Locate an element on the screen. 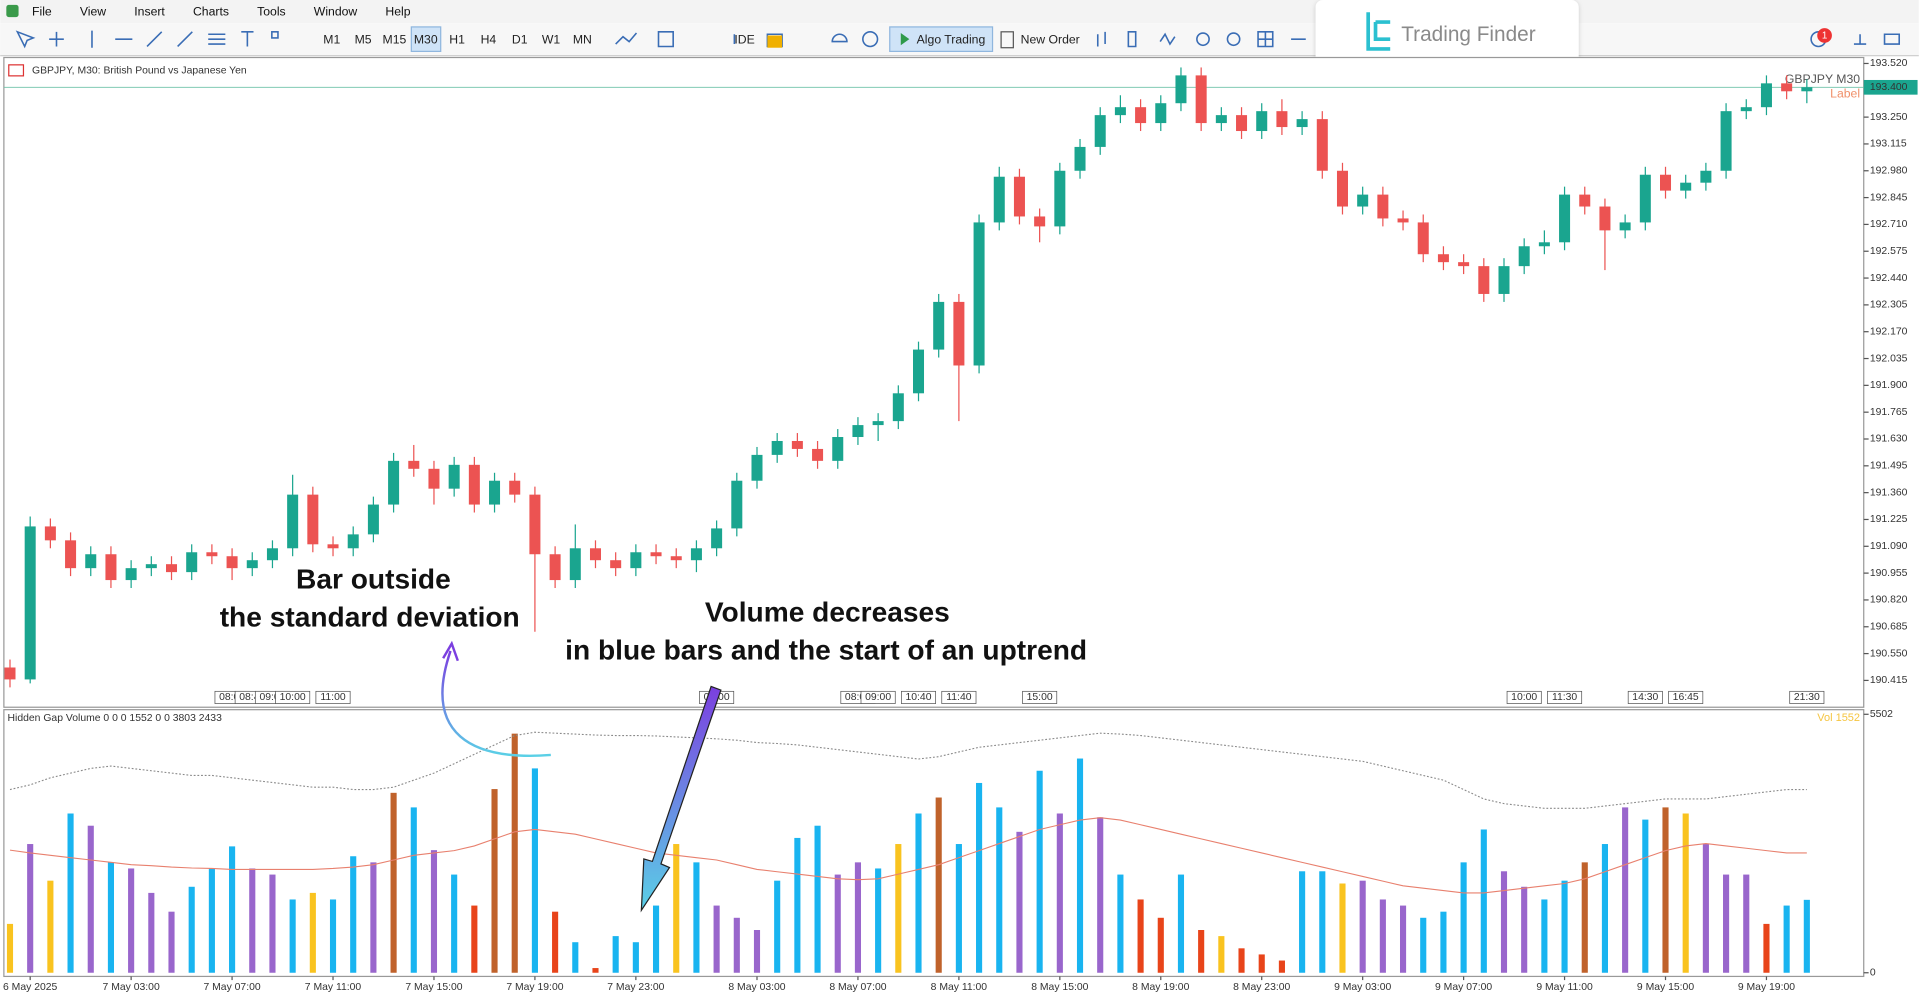  curved-arrow is located at coordinates (496, 703).